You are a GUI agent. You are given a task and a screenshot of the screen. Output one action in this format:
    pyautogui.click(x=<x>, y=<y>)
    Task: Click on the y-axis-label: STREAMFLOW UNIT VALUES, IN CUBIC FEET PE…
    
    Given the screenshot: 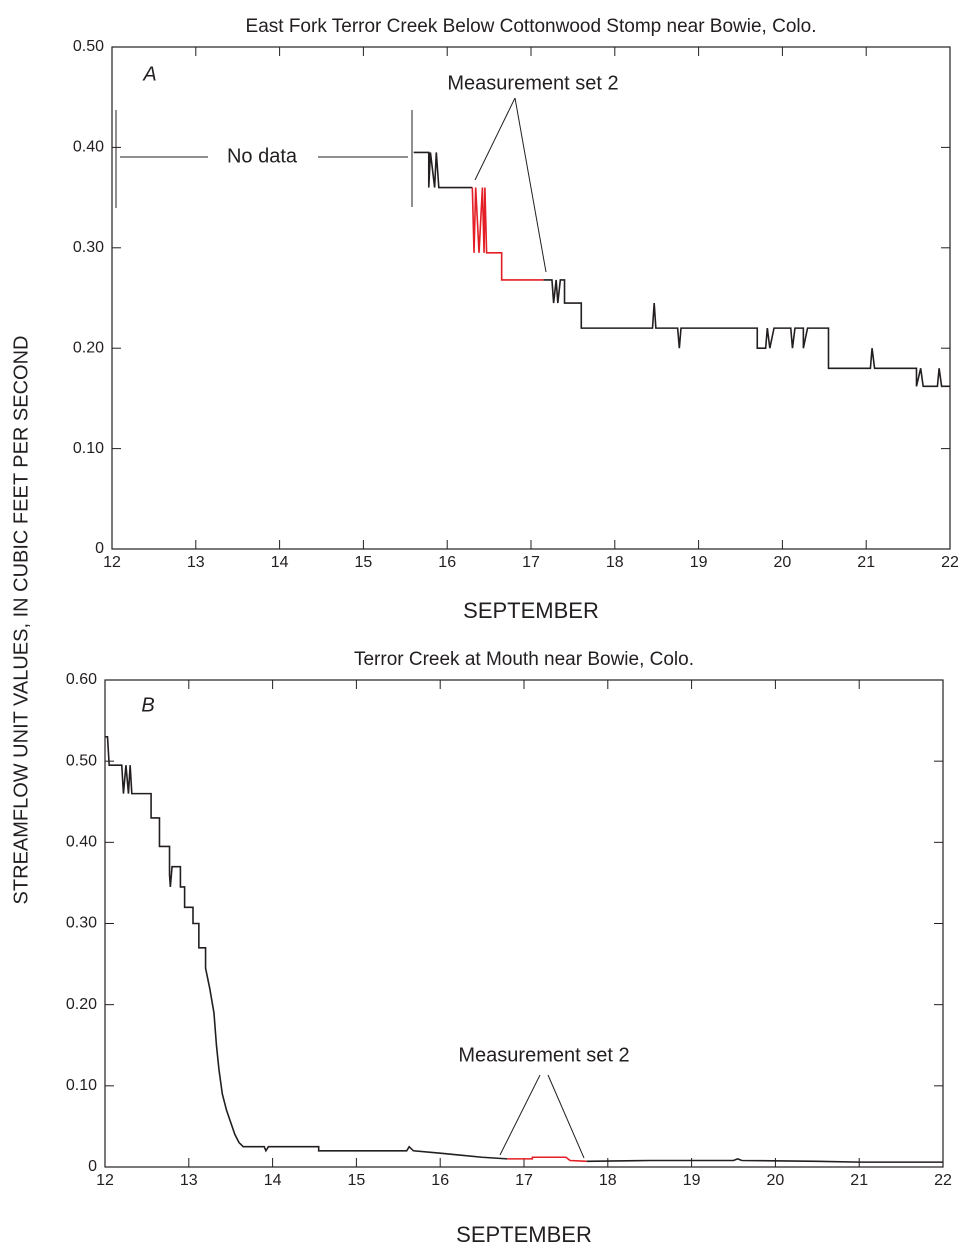 What is the action you would take?
    pyautogui.click(x=21, y=620)
    